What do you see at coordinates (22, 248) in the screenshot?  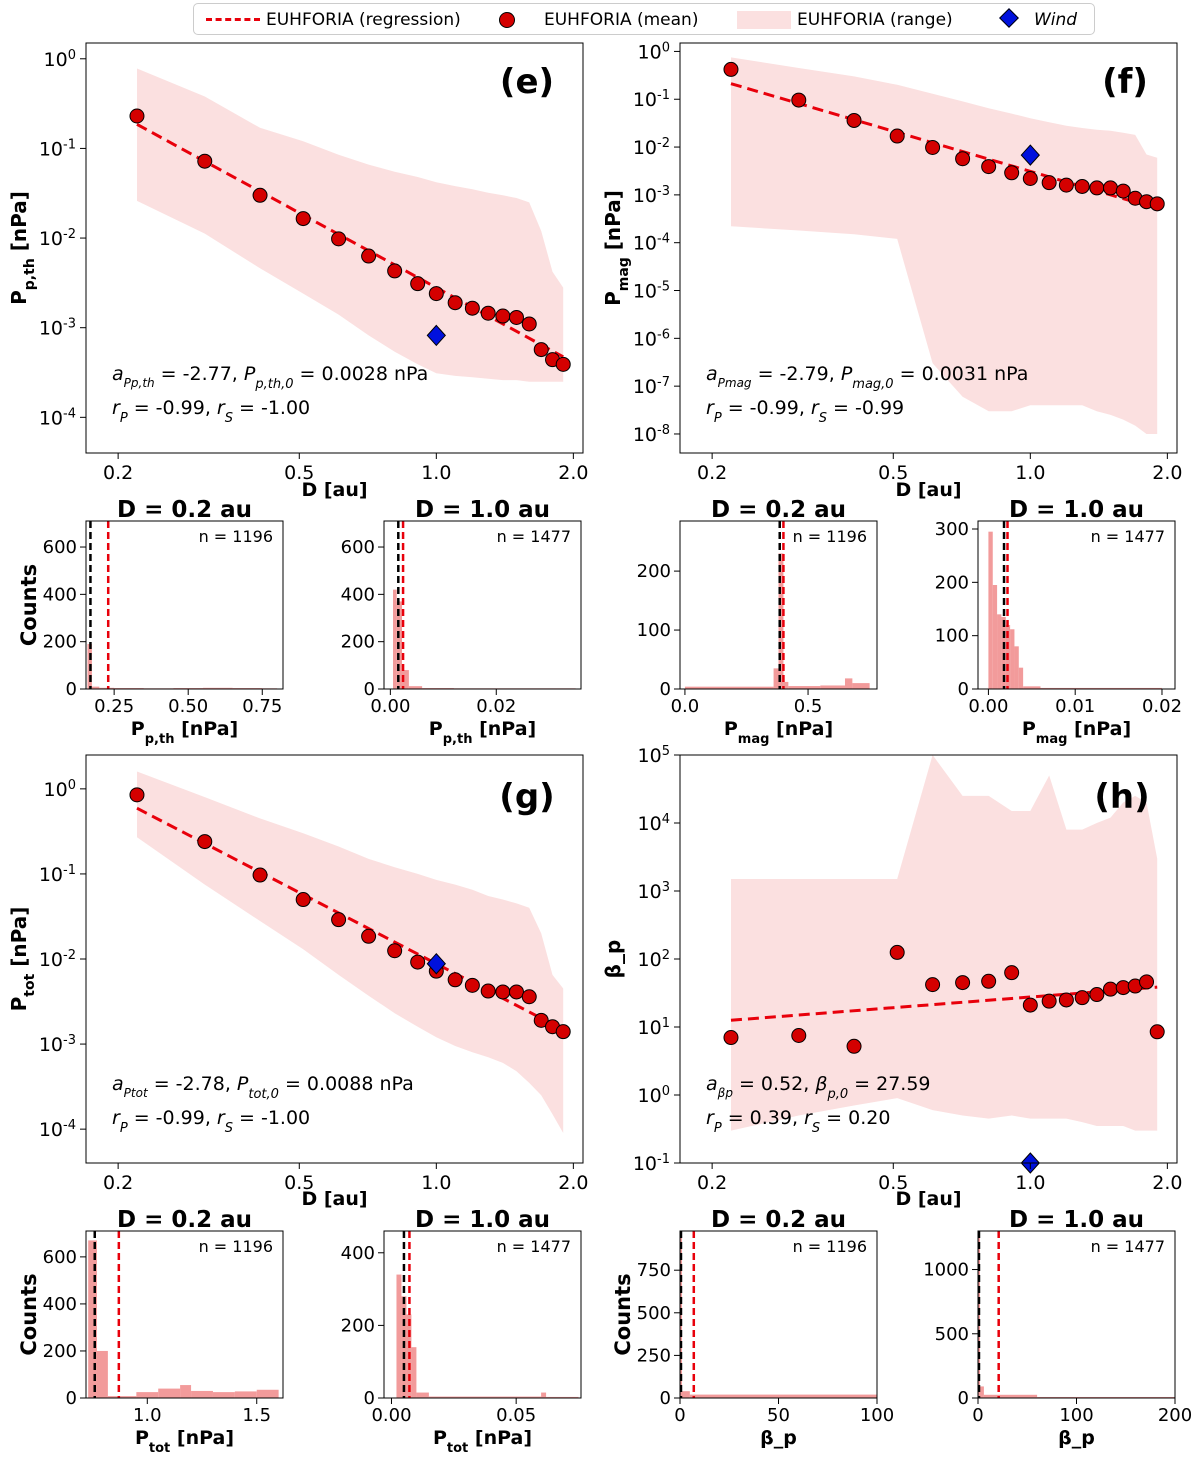 I see `y-axis-label: Pp,th [nPa]` at bounding box center [22, 248].